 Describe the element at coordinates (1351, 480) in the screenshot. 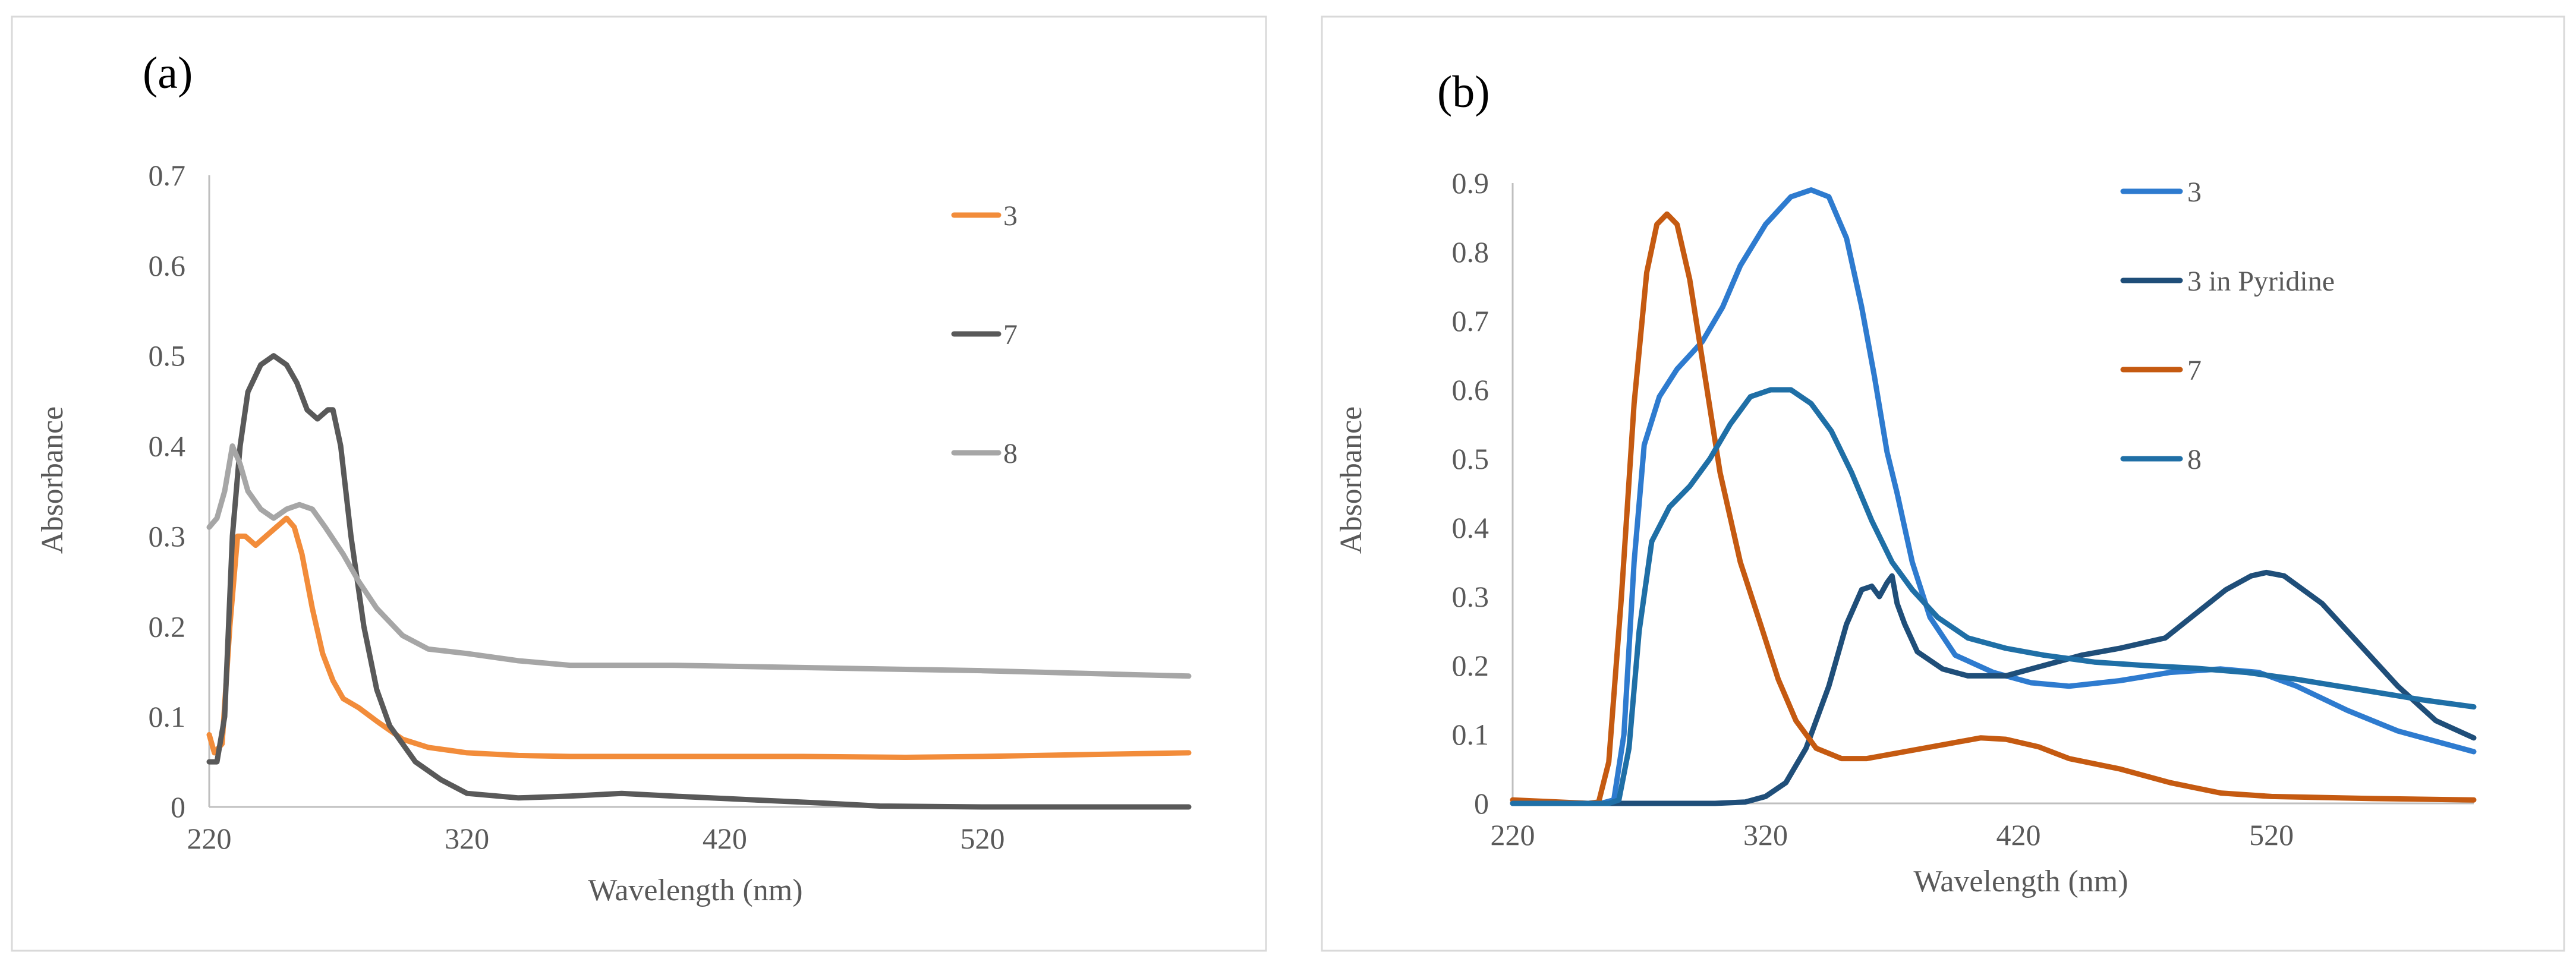

I see `panel-b-y-axis-title: Absorbance` at that location.